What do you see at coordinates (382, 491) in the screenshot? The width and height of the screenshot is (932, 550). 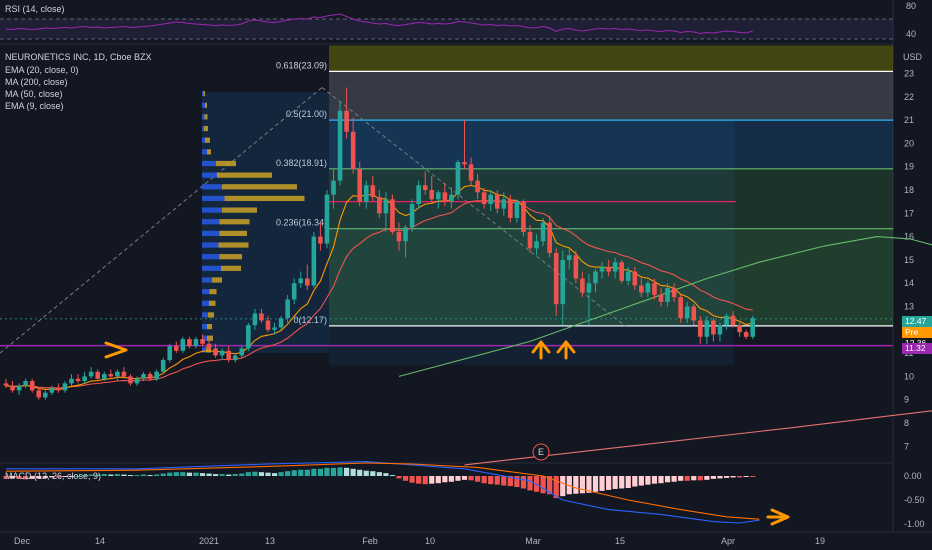 I see `macd-signal-line` at bounding box center [382, 491].